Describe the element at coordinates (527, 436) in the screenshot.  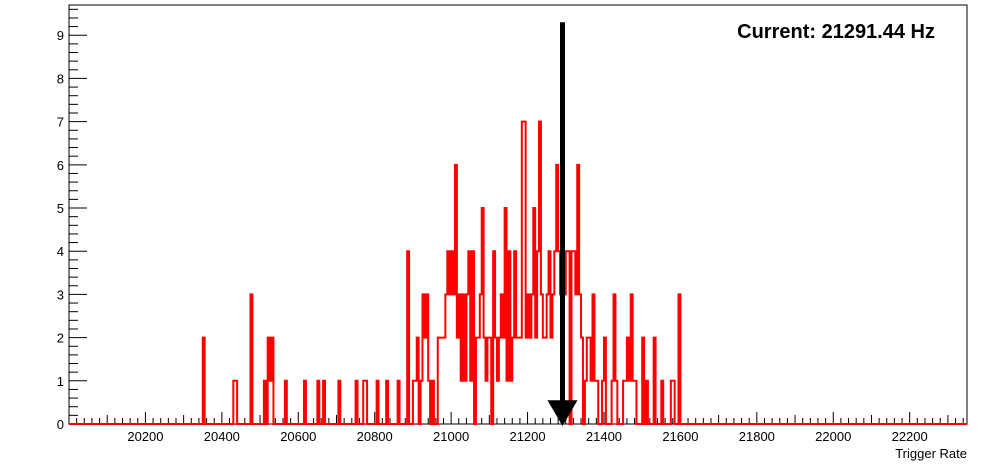
I see `x-tick-label: 21200` at that location.